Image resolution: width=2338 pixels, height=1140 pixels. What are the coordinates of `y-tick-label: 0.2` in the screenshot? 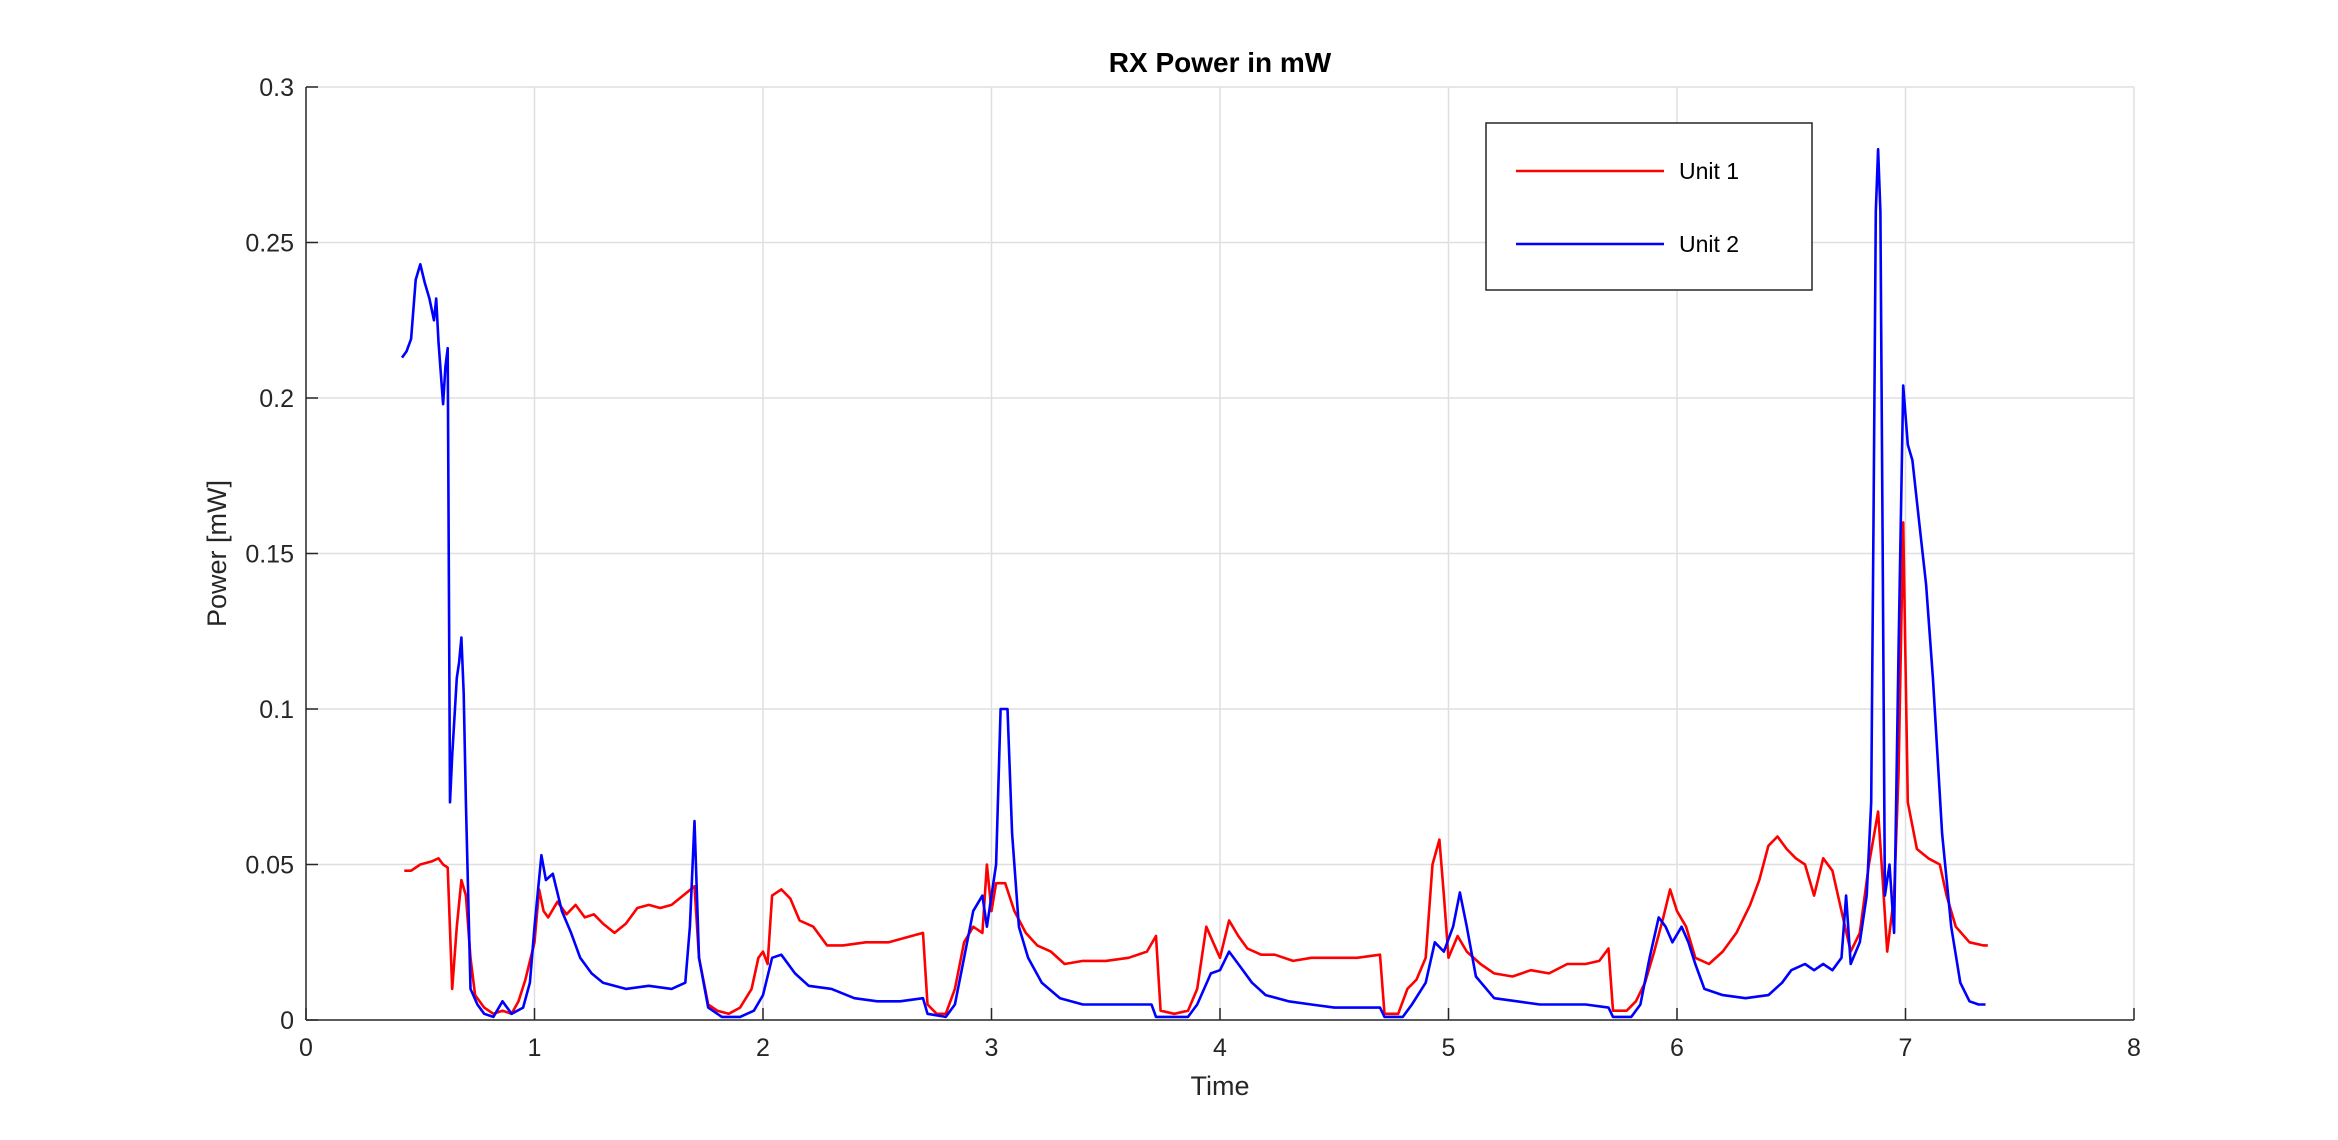 It's located at (276, 399).